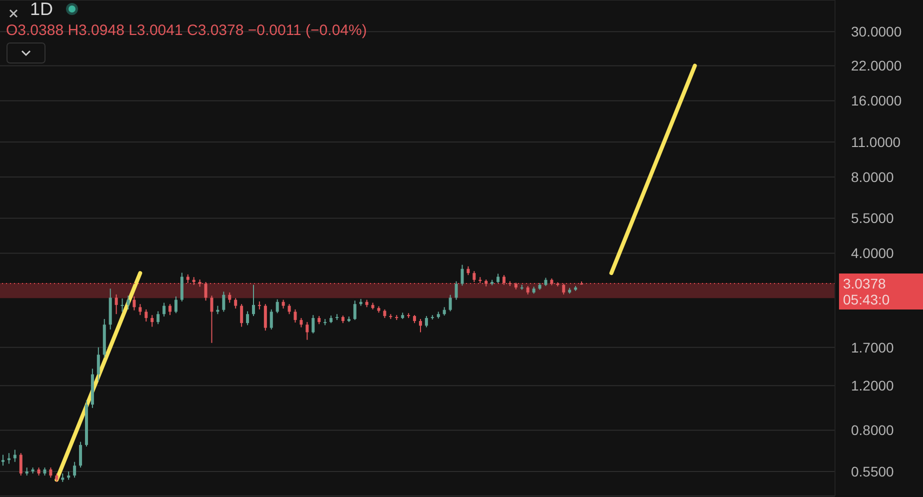  Describe the element at coordinates (864, 284) in the screenshot. I see `ref-line-label: 3.0378` at that location.